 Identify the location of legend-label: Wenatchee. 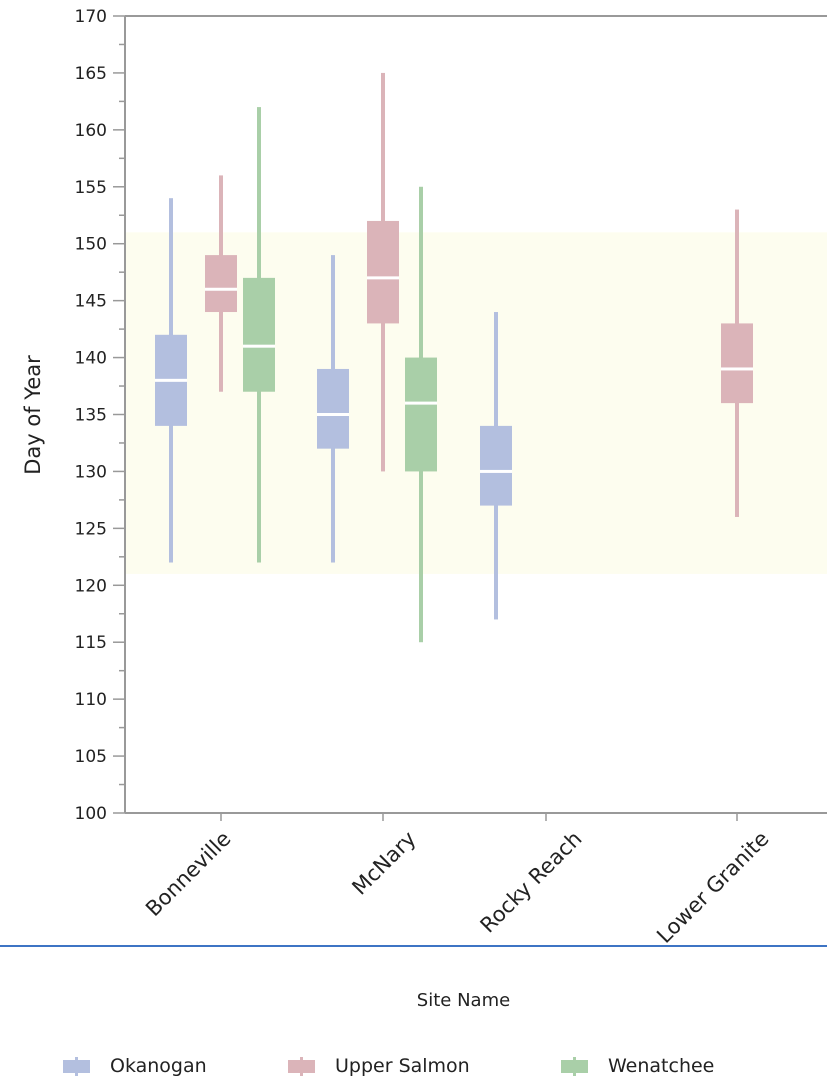
(661, 1066).